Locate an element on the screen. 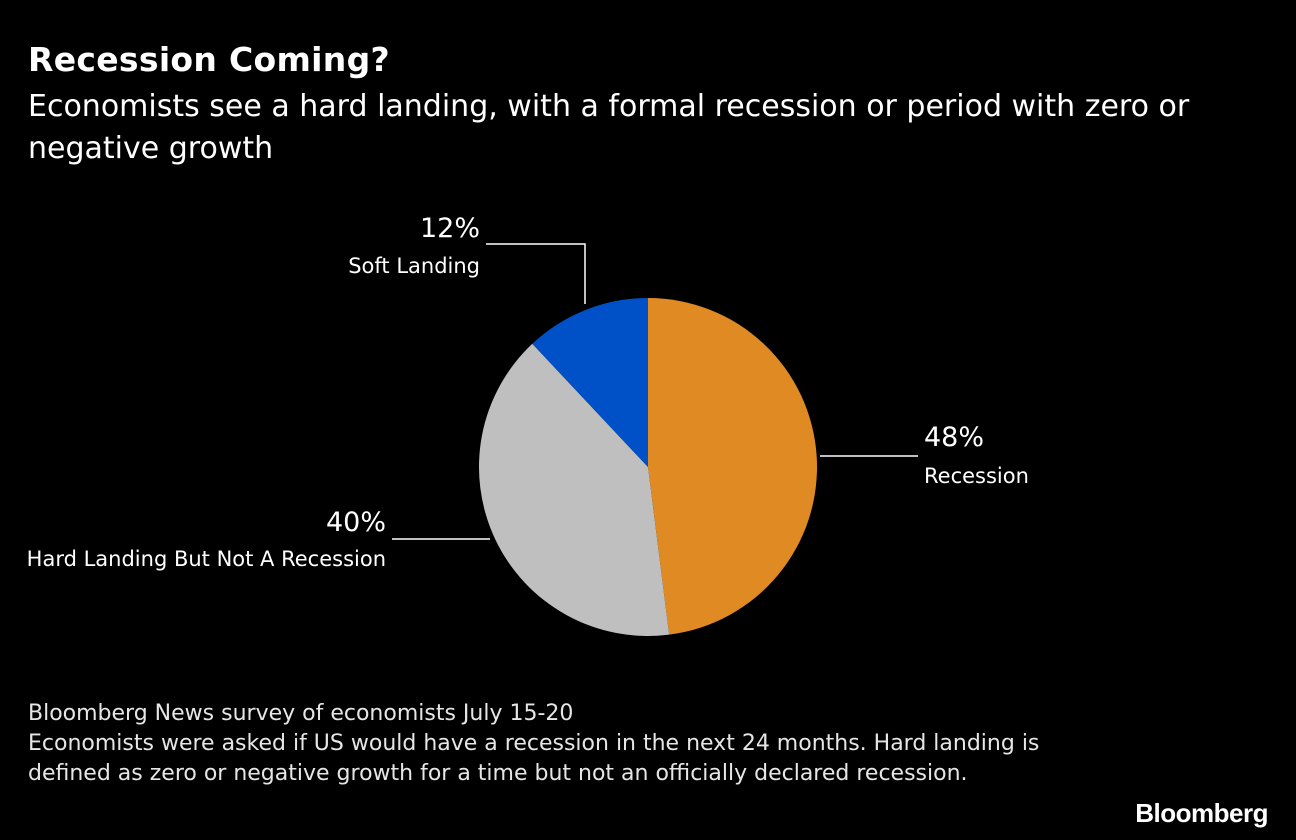  slice-value-label: 12% is located at coordinates (450, 228).